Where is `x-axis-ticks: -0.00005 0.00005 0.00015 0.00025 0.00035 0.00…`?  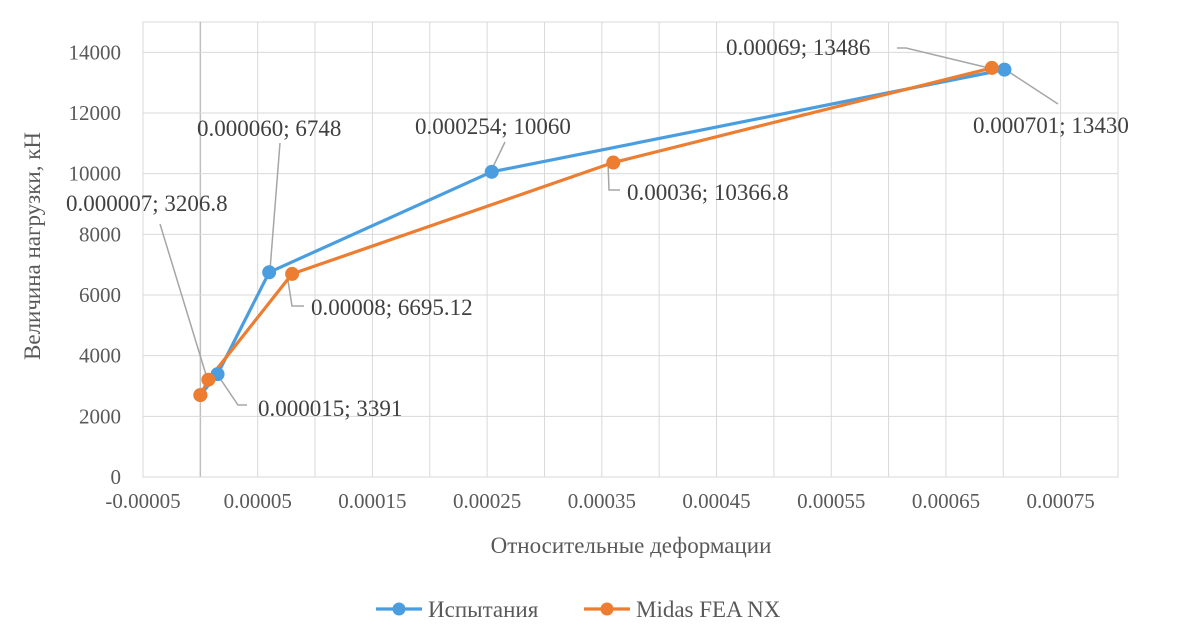
x-axis-ticks: -0.00005 0.00005 0.00015 0.00025 0.00035 0.00… is located at coordinates (599, 501).